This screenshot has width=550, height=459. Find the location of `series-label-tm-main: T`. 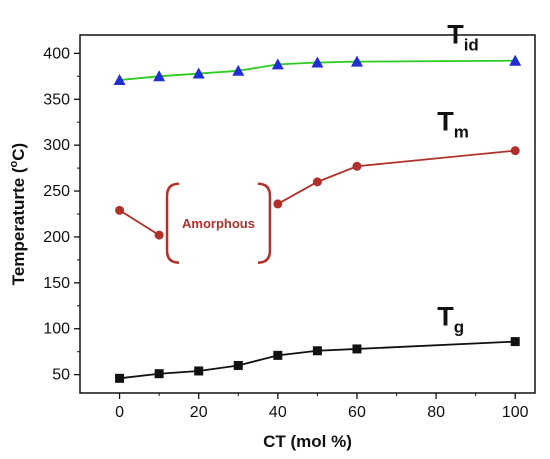

series-label-tm-main: T is located at coordinates (445, 122).